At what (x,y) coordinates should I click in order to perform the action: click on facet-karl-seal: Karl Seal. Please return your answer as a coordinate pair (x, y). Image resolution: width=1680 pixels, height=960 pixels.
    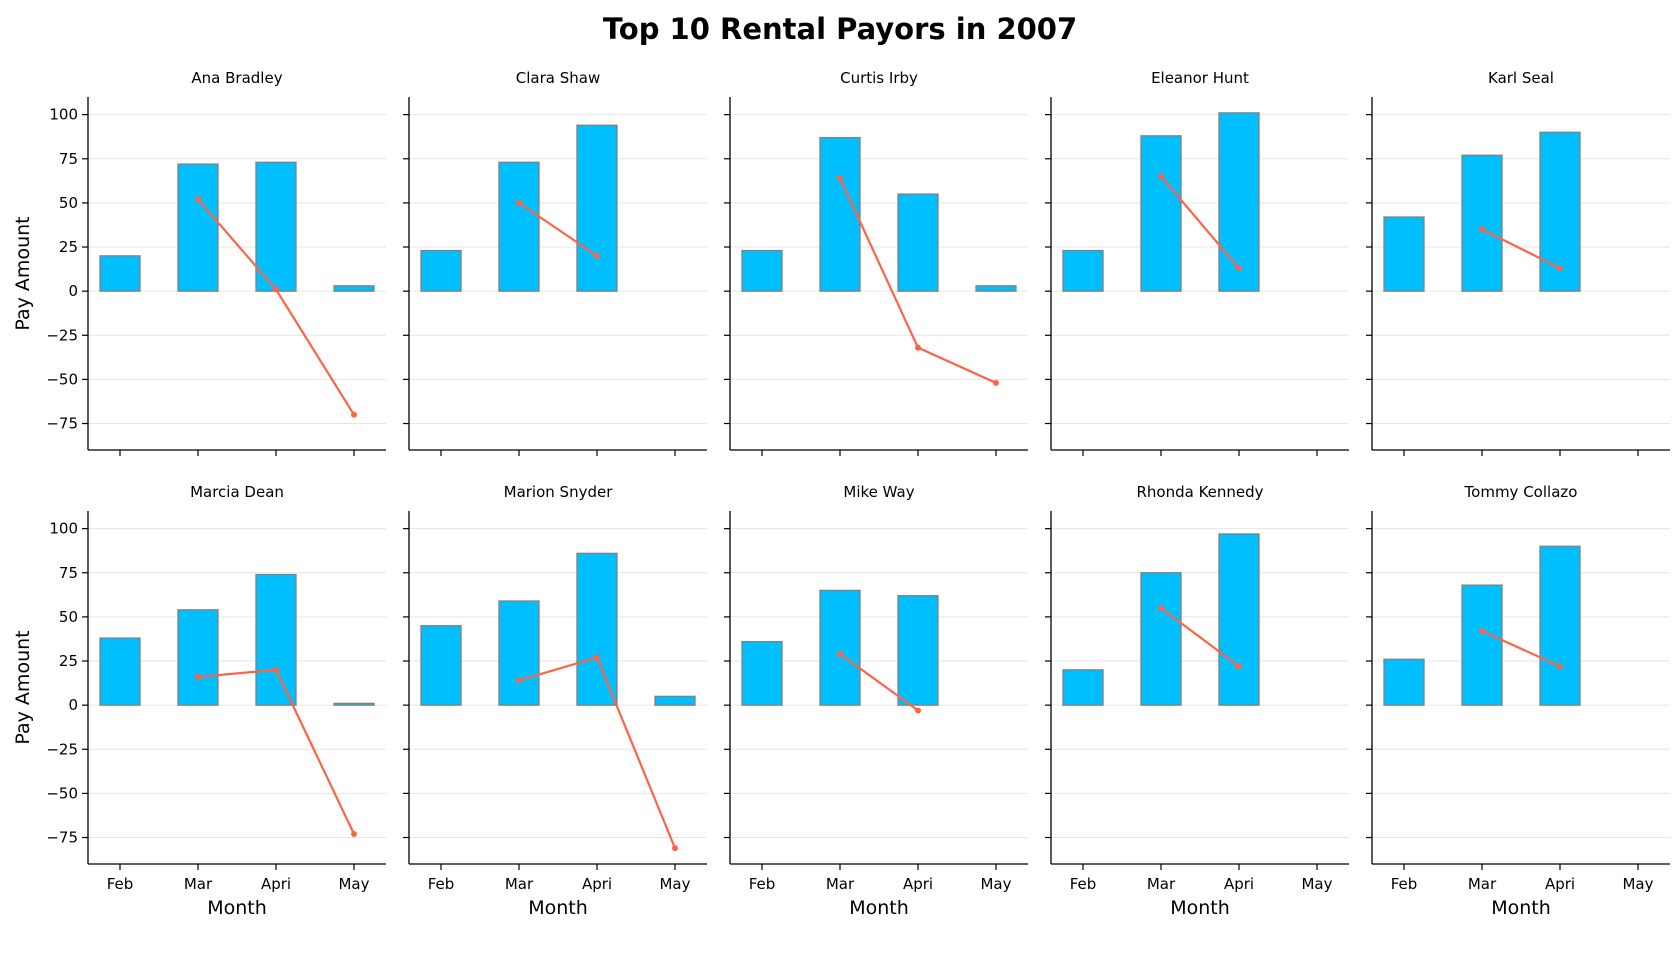
    Looking at the image, I should click on (1518, 262).